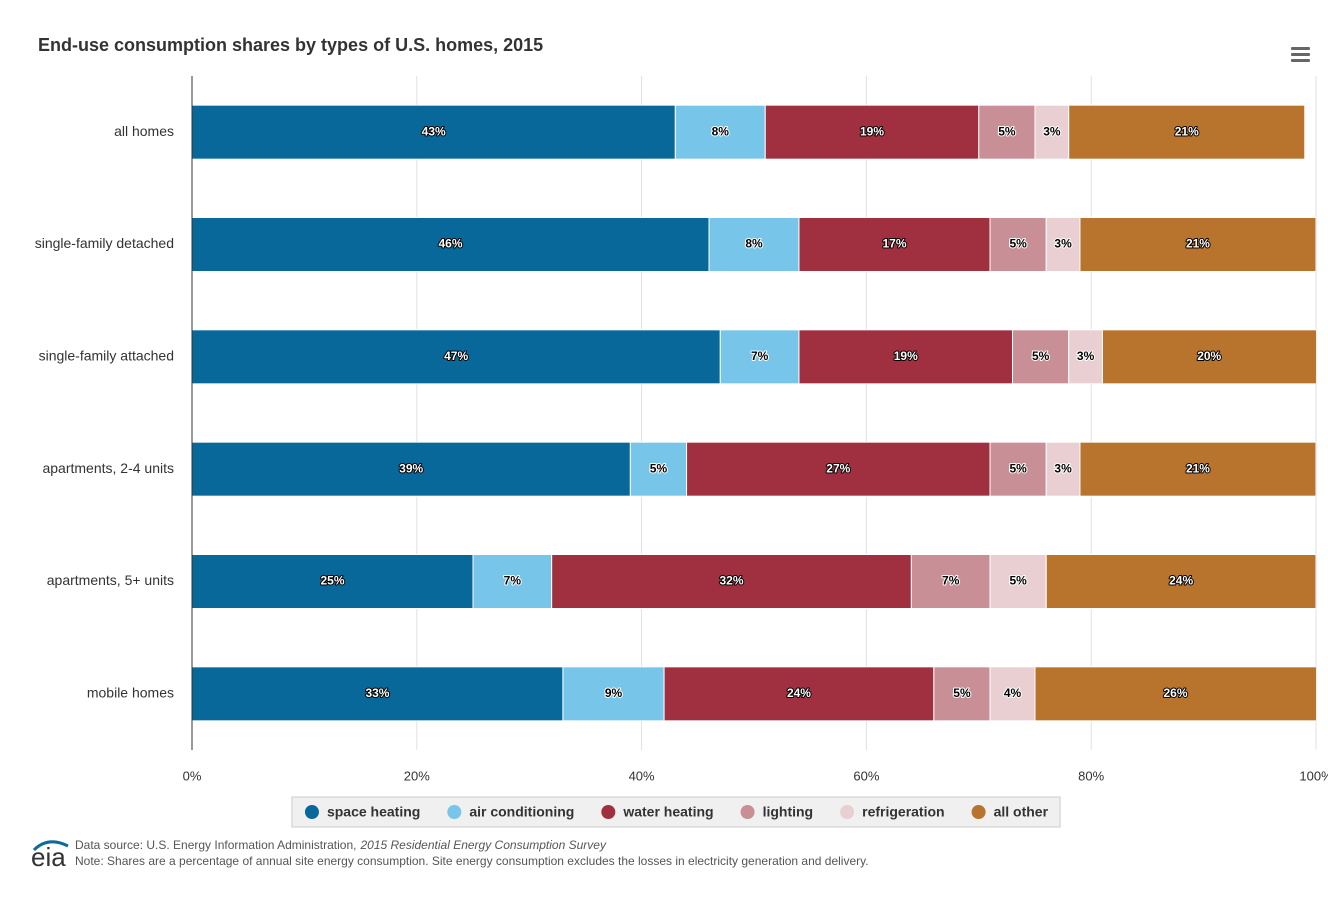  What do you see at coordinates (1313, 775) in the screenshot?
I see `x-tick-label: 100%` at bounding box center [1313, 775].